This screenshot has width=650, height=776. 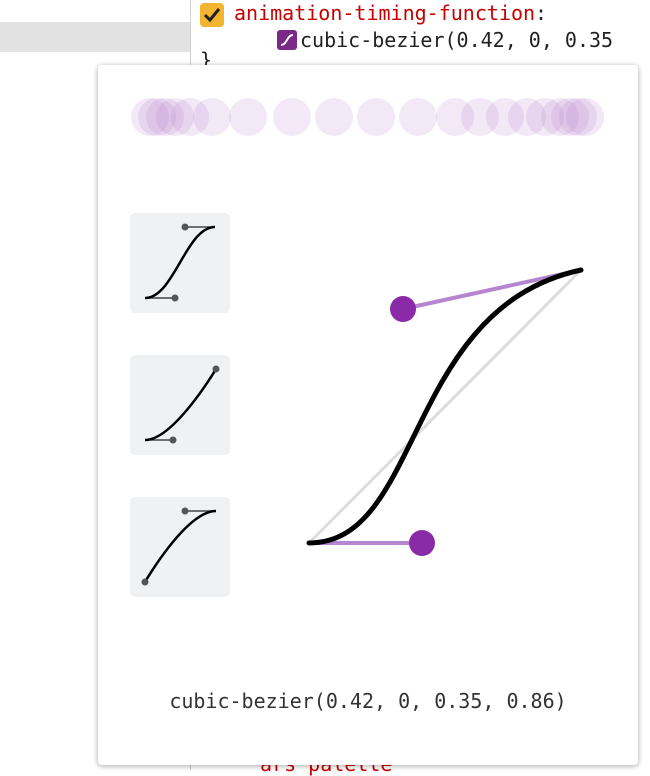 I want to click on colon: :, so click(x=541, y=13).